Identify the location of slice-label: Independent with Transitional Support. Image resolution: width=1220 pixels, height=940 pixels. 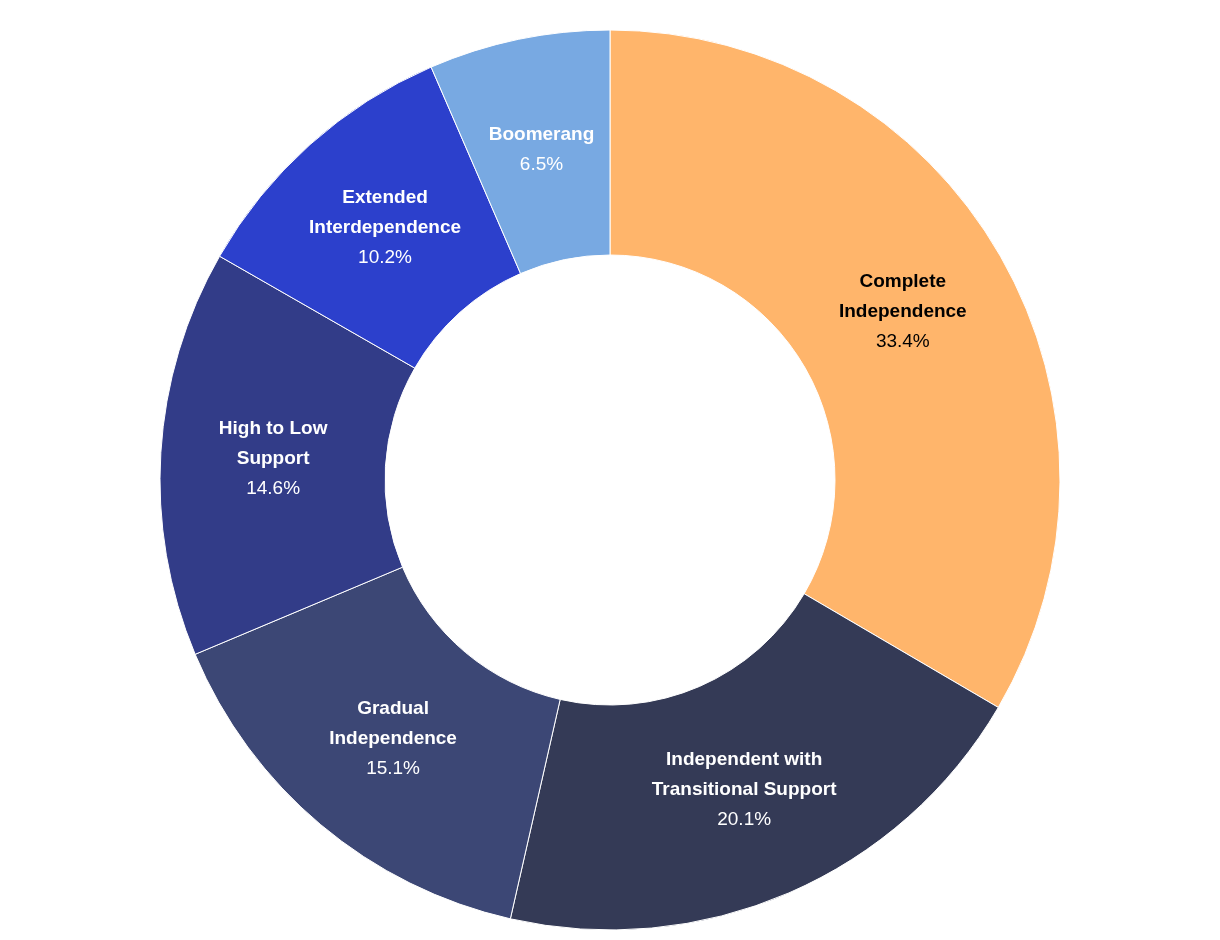
(744, 773).